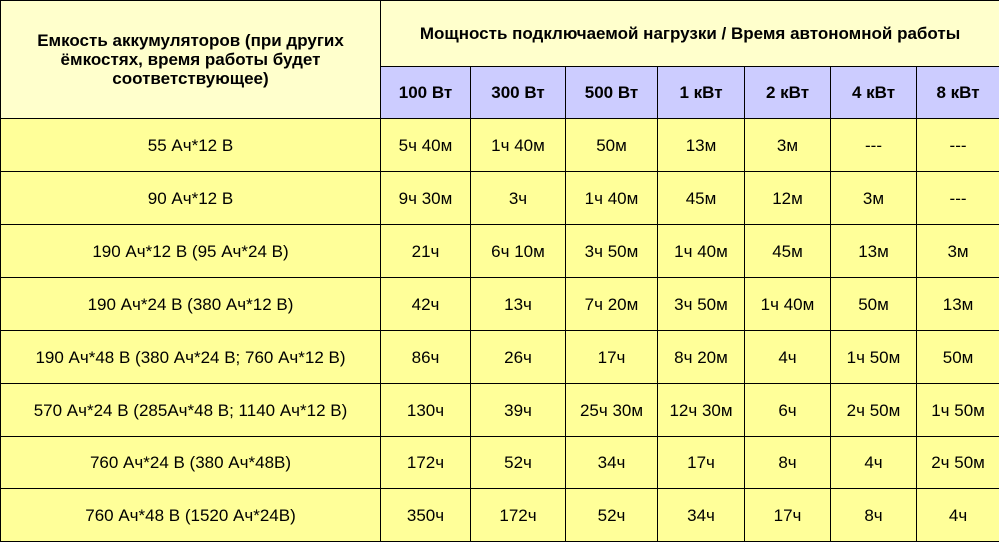  What do you see at coordinates (701, 357) in the screenshot?
I see `runtime-cell: 8ч 20м` at bounding box center [701, 357].